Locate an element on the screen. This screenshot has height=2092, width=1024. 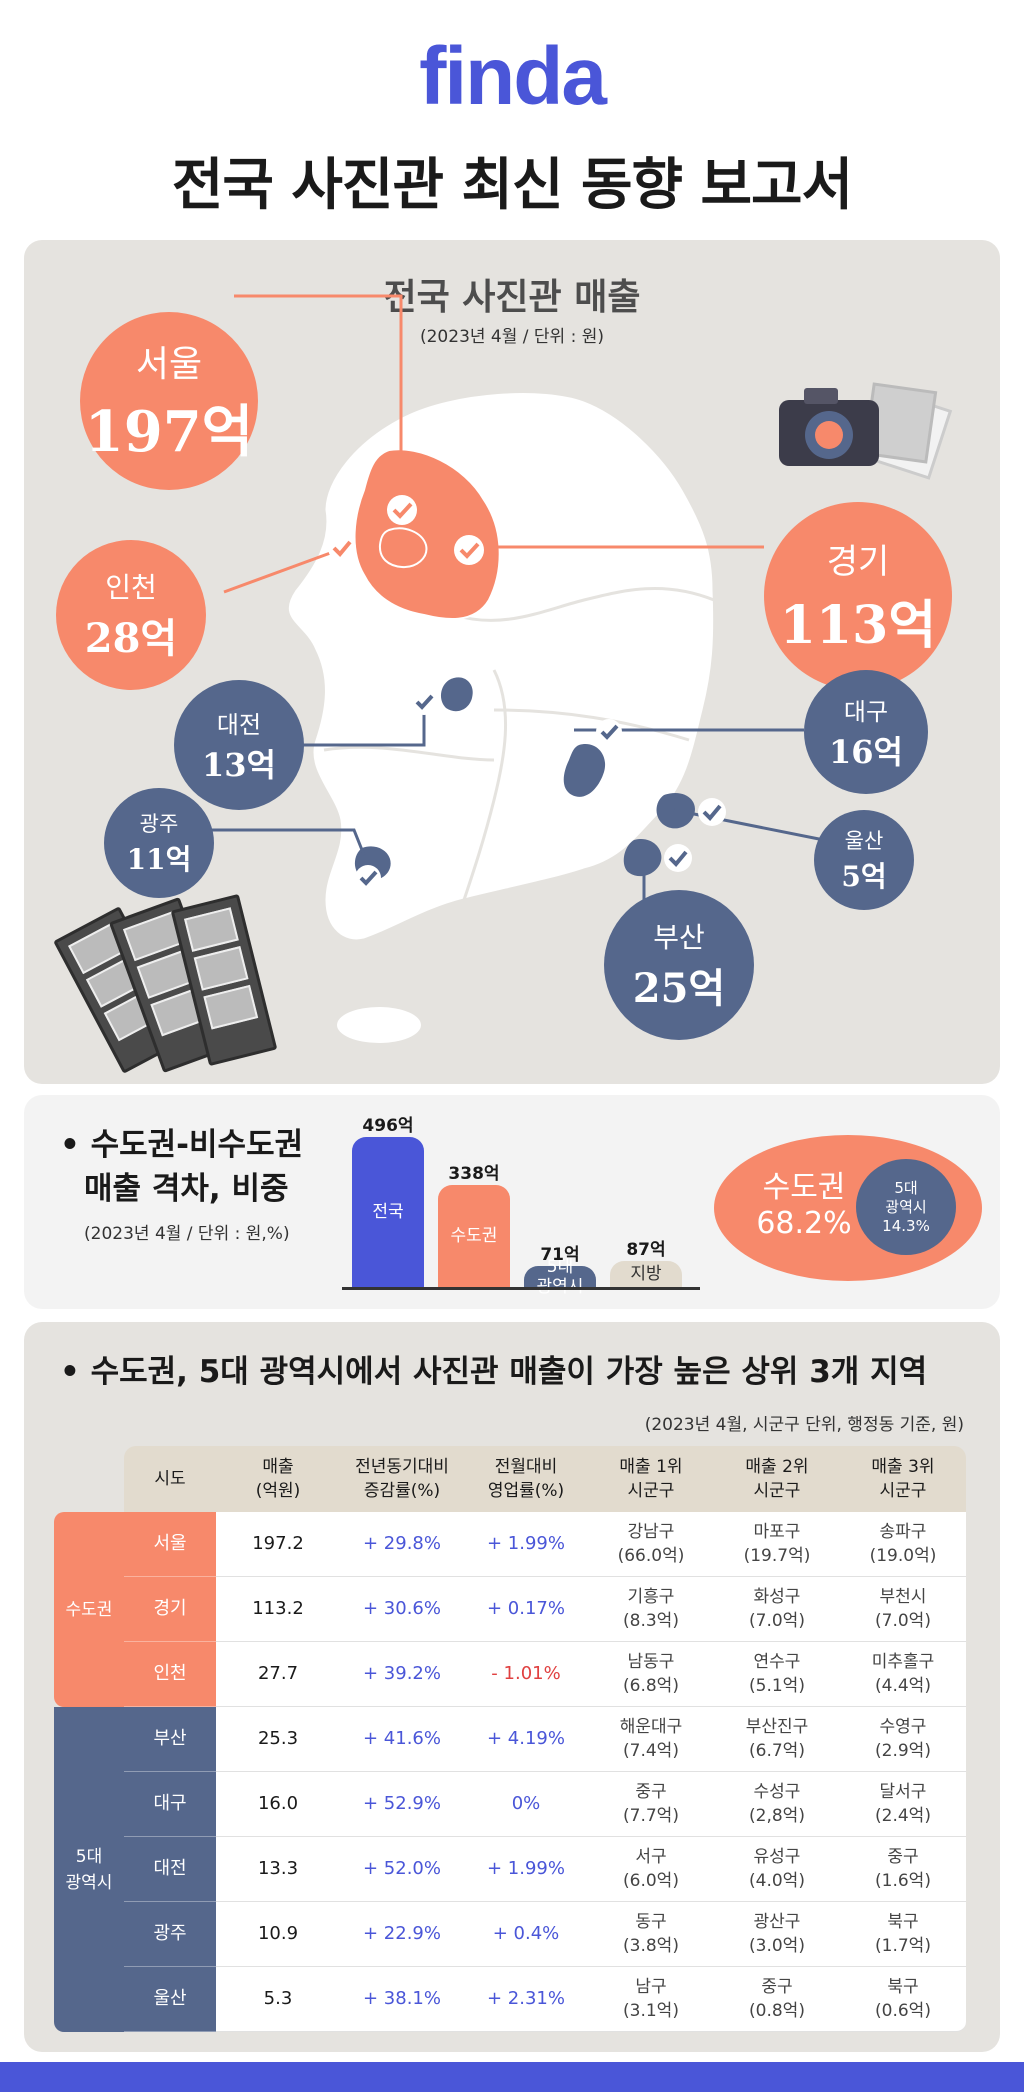
table-cell-rank1: 중구 (7.7억) is located at coordinates (651, 1804).